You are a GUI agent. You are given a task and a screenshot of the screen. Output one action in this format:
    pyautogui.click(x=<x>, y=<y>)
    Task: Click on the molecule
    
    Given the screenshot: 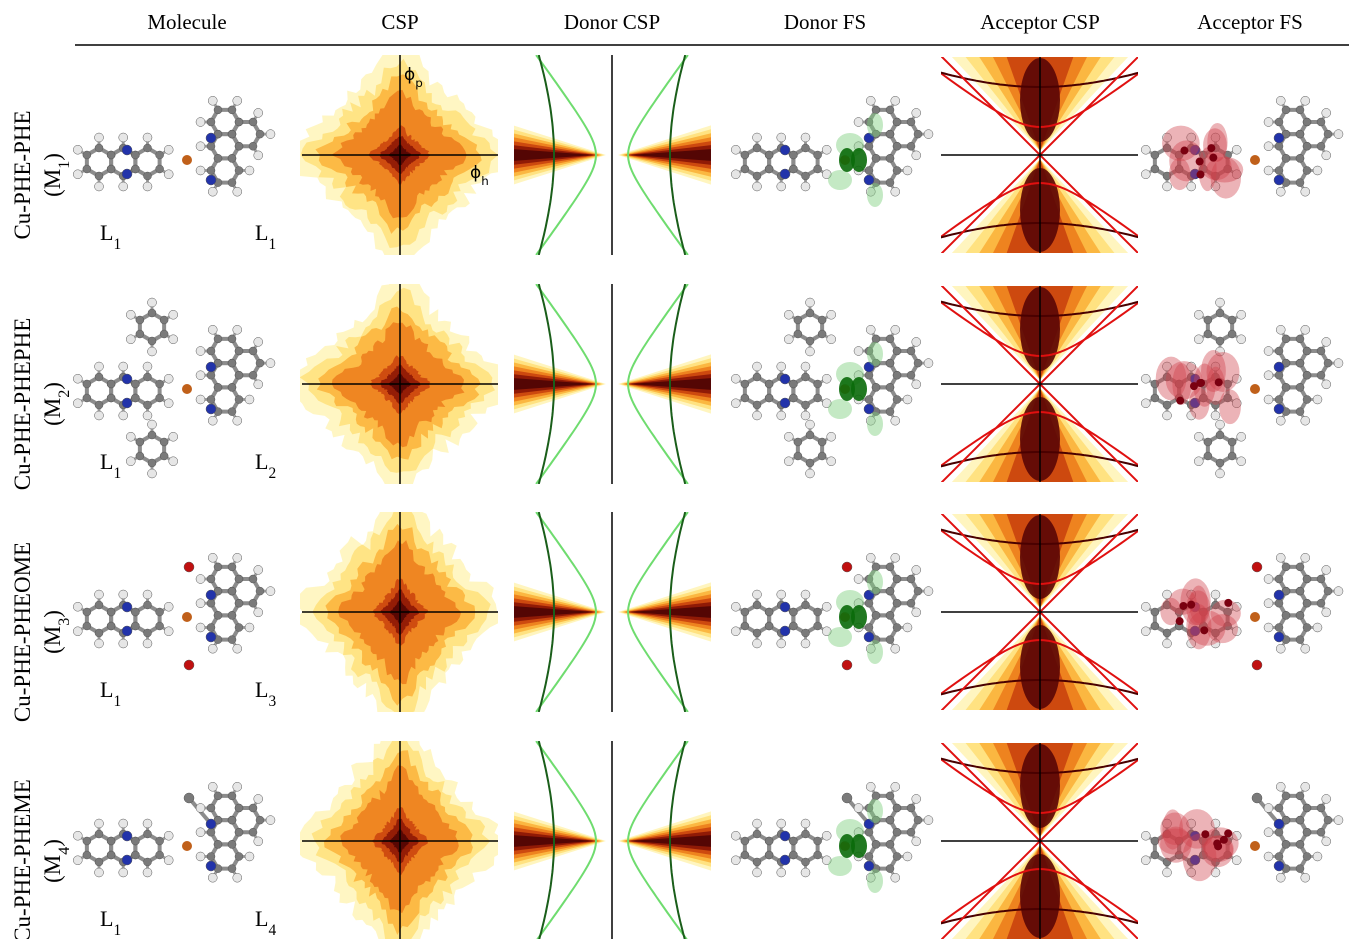 What is the action you would take?
    pyautogui.click(x=174, y=146)
    